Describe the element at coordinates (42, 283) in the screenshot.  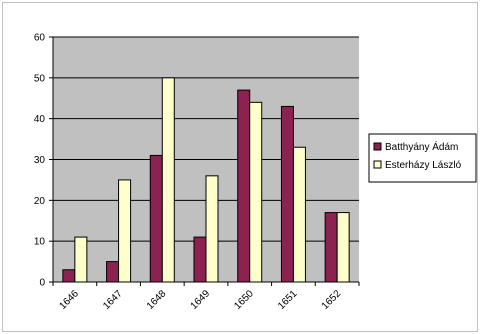
I see `y-tick-label: 0` at that location.